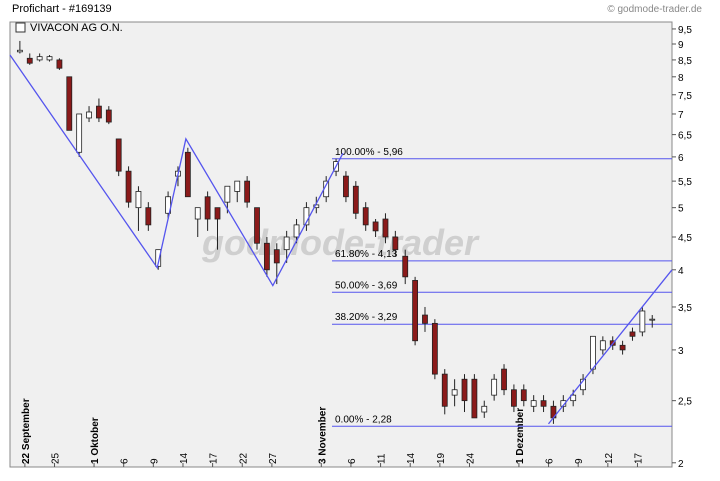 The image size is (720, 481). I want to click on fib-label: 38.20% - 3,29, so click(366, 317).